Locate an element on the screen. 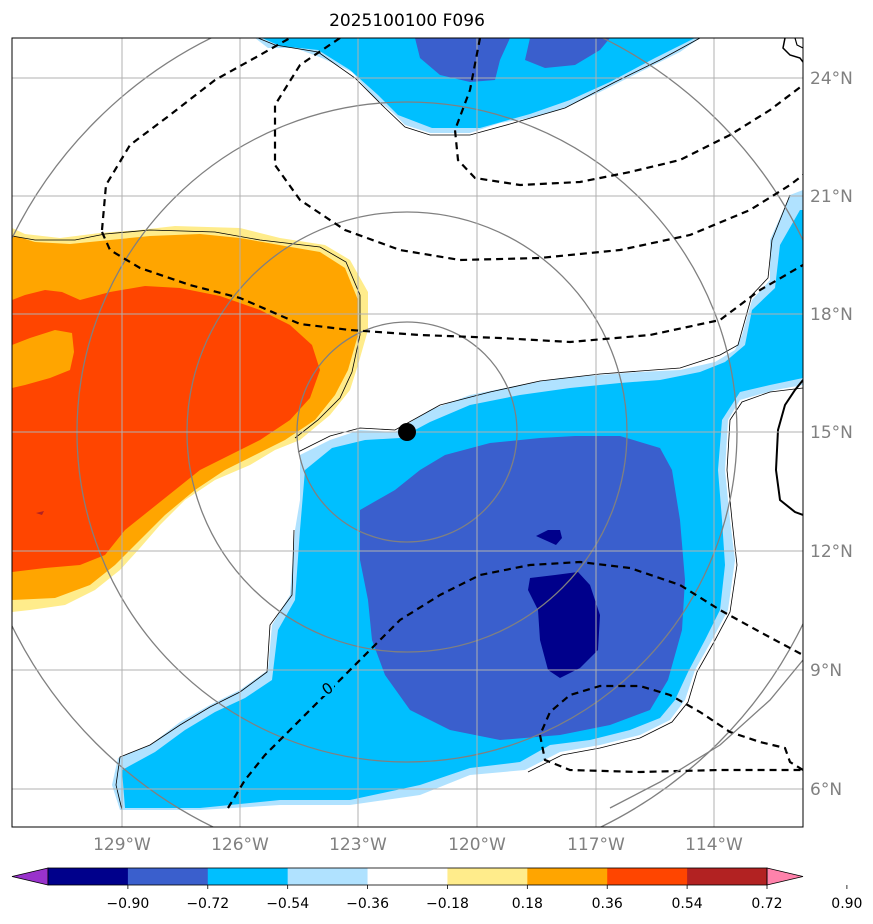  colorbar-tick-label: −0.90 is located at coordinates (127, 904).